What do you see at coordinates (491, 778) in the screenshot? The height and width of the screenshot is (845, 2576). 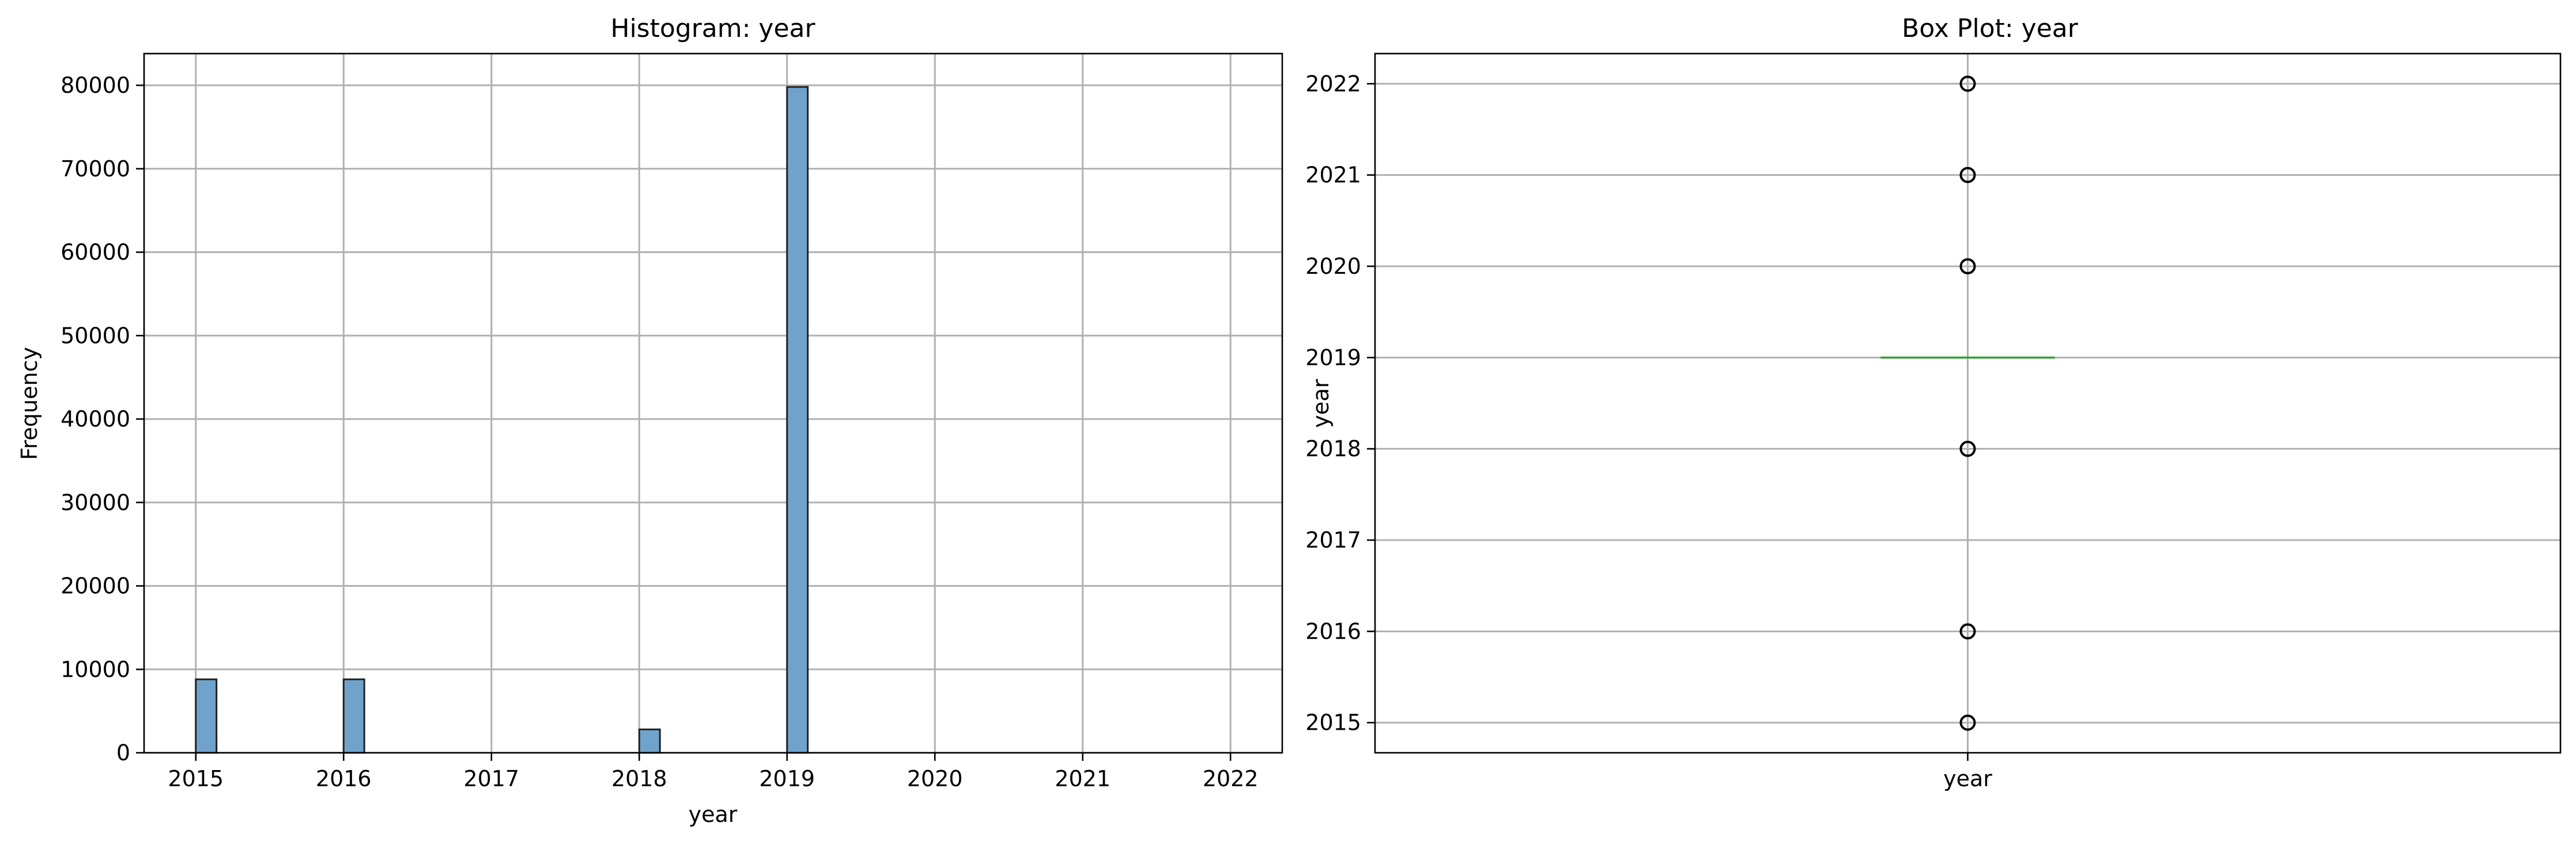 I see `histogram-x-tick-label: 2017` at bounding box center [491, 778].